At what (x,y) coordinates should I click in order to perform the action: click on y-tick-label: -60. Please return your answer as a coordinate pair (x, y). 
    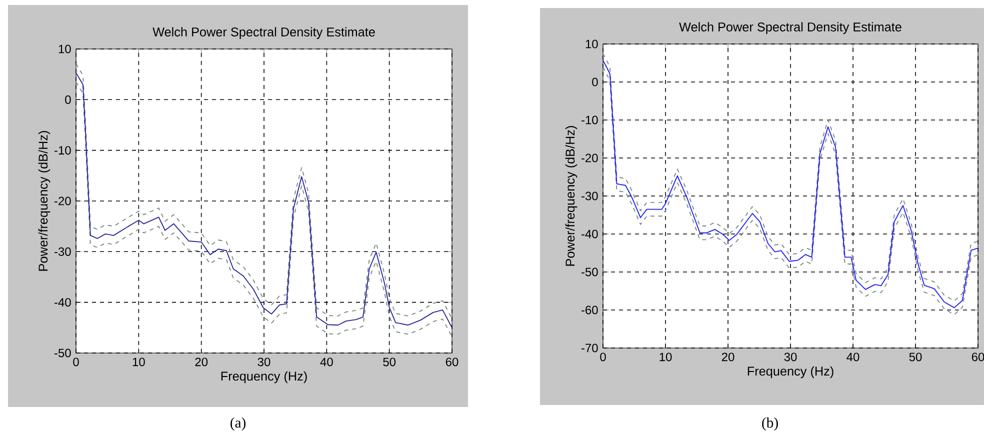
    Looking at the image, I should click on (589, 310).